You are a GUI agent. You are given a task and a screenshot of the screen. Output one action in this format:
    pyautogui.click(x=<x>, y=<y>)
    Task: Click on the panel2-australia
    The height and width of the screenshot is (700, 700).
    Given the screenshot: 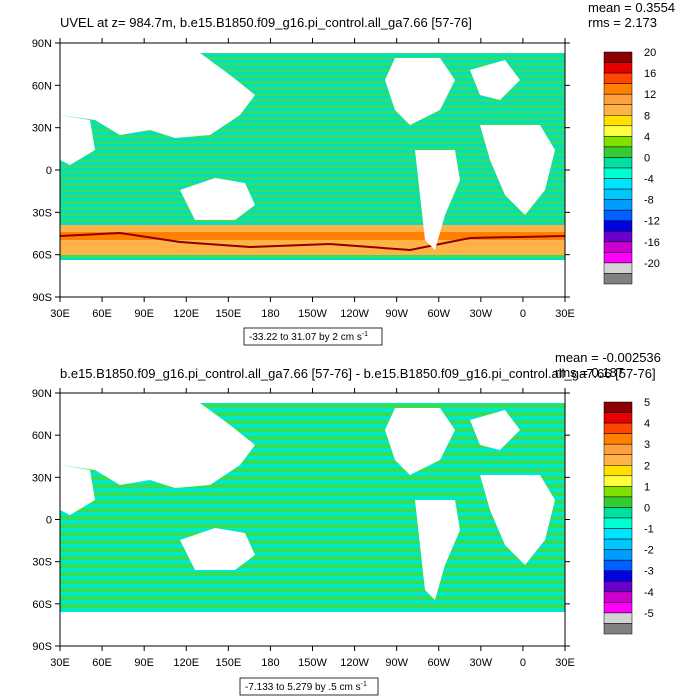 What is the action you would take?
    pyautogui.click(x=217, y=549)
    